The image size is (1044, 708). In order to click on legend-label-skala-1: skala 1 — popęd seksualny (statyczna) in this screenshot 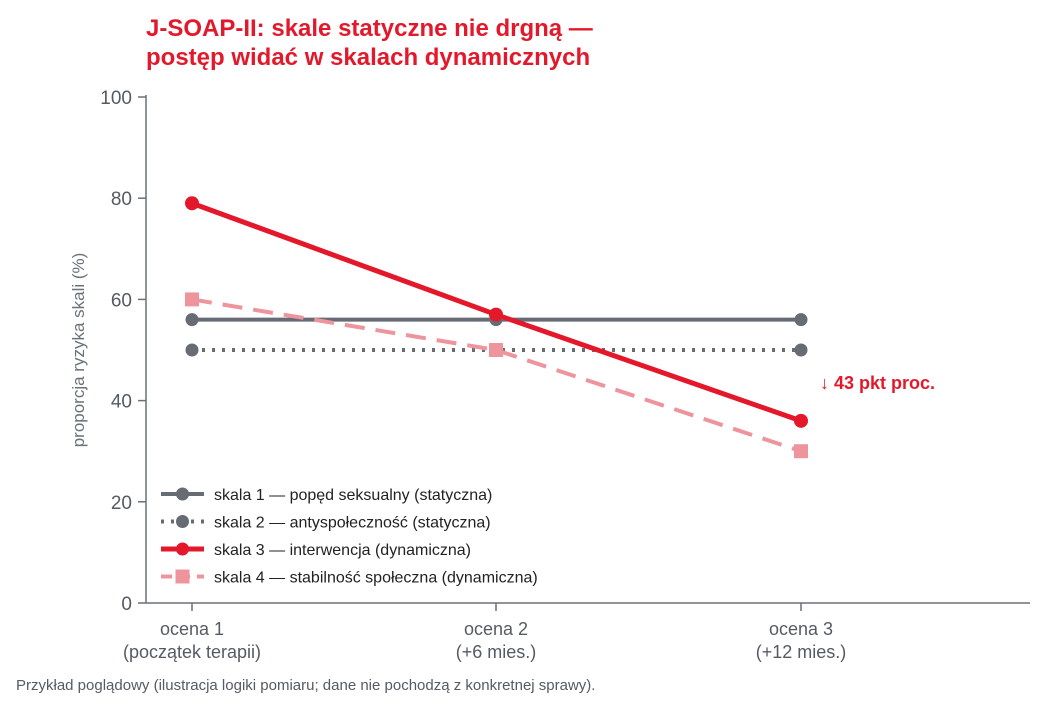, I will do `click(353, 495)`.